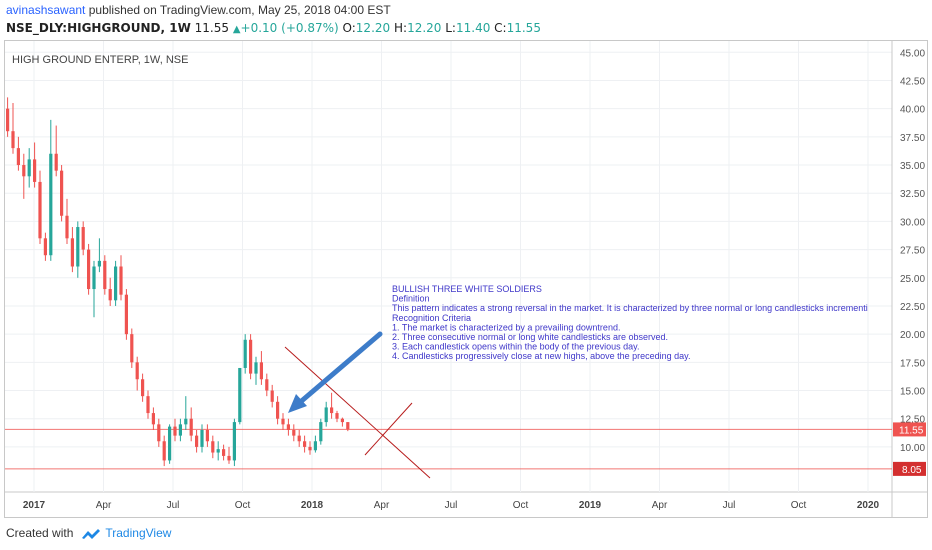 Image resolution: width=932 pixels, height=550 pixels. What do you see at coordinates (236, 29) in the screenshot?
I see `up-triangle-icon: ▲` at bounding box center [236, 29].